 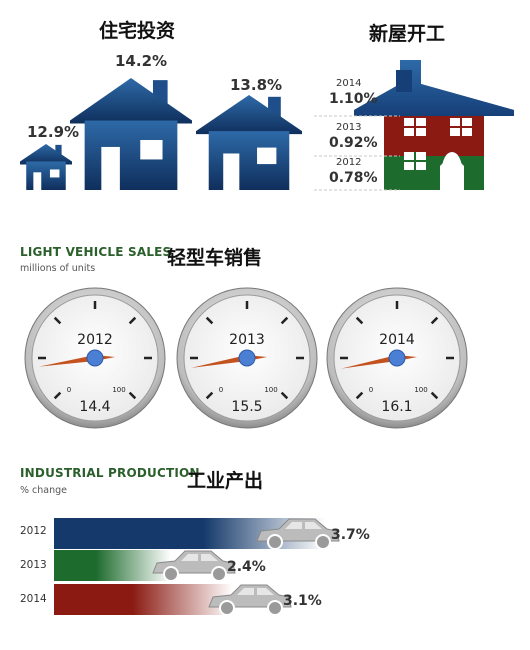 I want to click on lvs-title: LIGHT VEHICLE SALES, so click(x=96, y=252).